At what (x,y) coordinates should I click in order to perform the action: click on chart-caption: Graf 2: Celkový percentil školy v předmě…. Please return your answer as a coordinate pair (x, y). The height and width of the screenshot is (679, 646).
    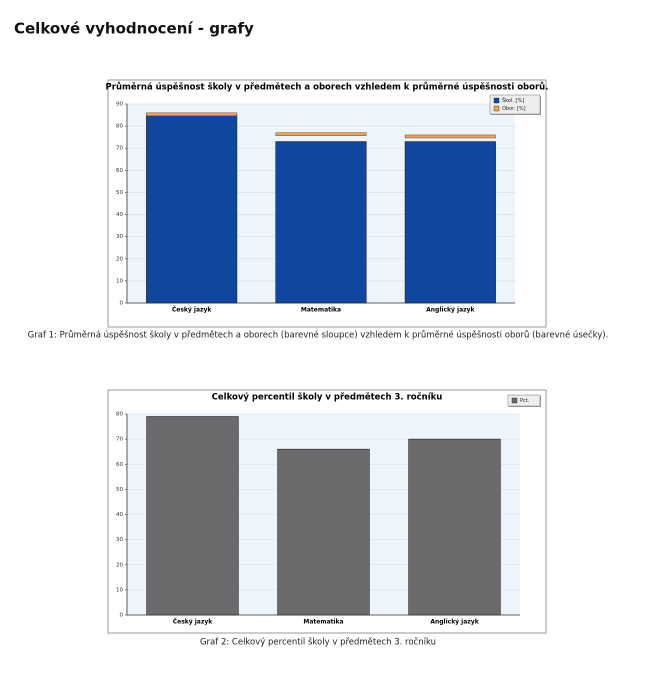
    Looking at the image, I should click on (318, 642).